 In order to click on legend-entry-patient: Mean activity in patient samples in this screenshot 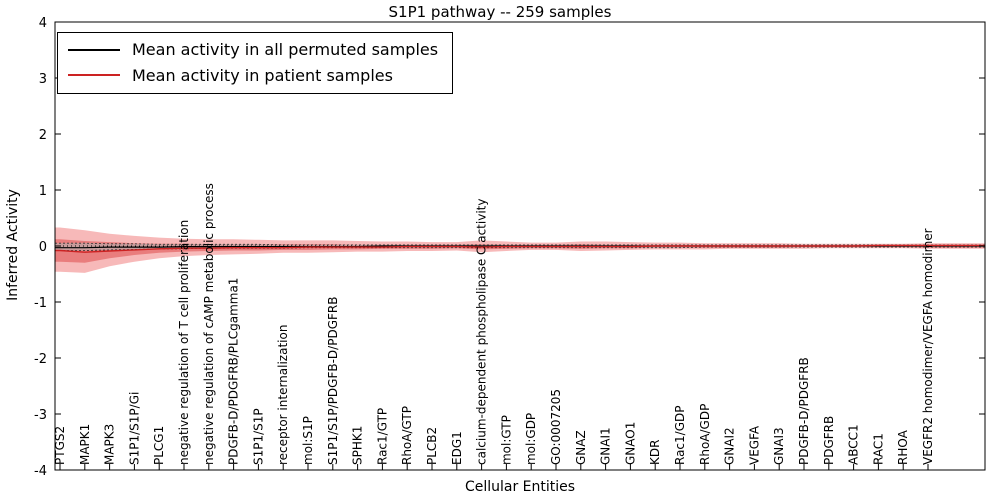, I will do `click(253, 75)`.